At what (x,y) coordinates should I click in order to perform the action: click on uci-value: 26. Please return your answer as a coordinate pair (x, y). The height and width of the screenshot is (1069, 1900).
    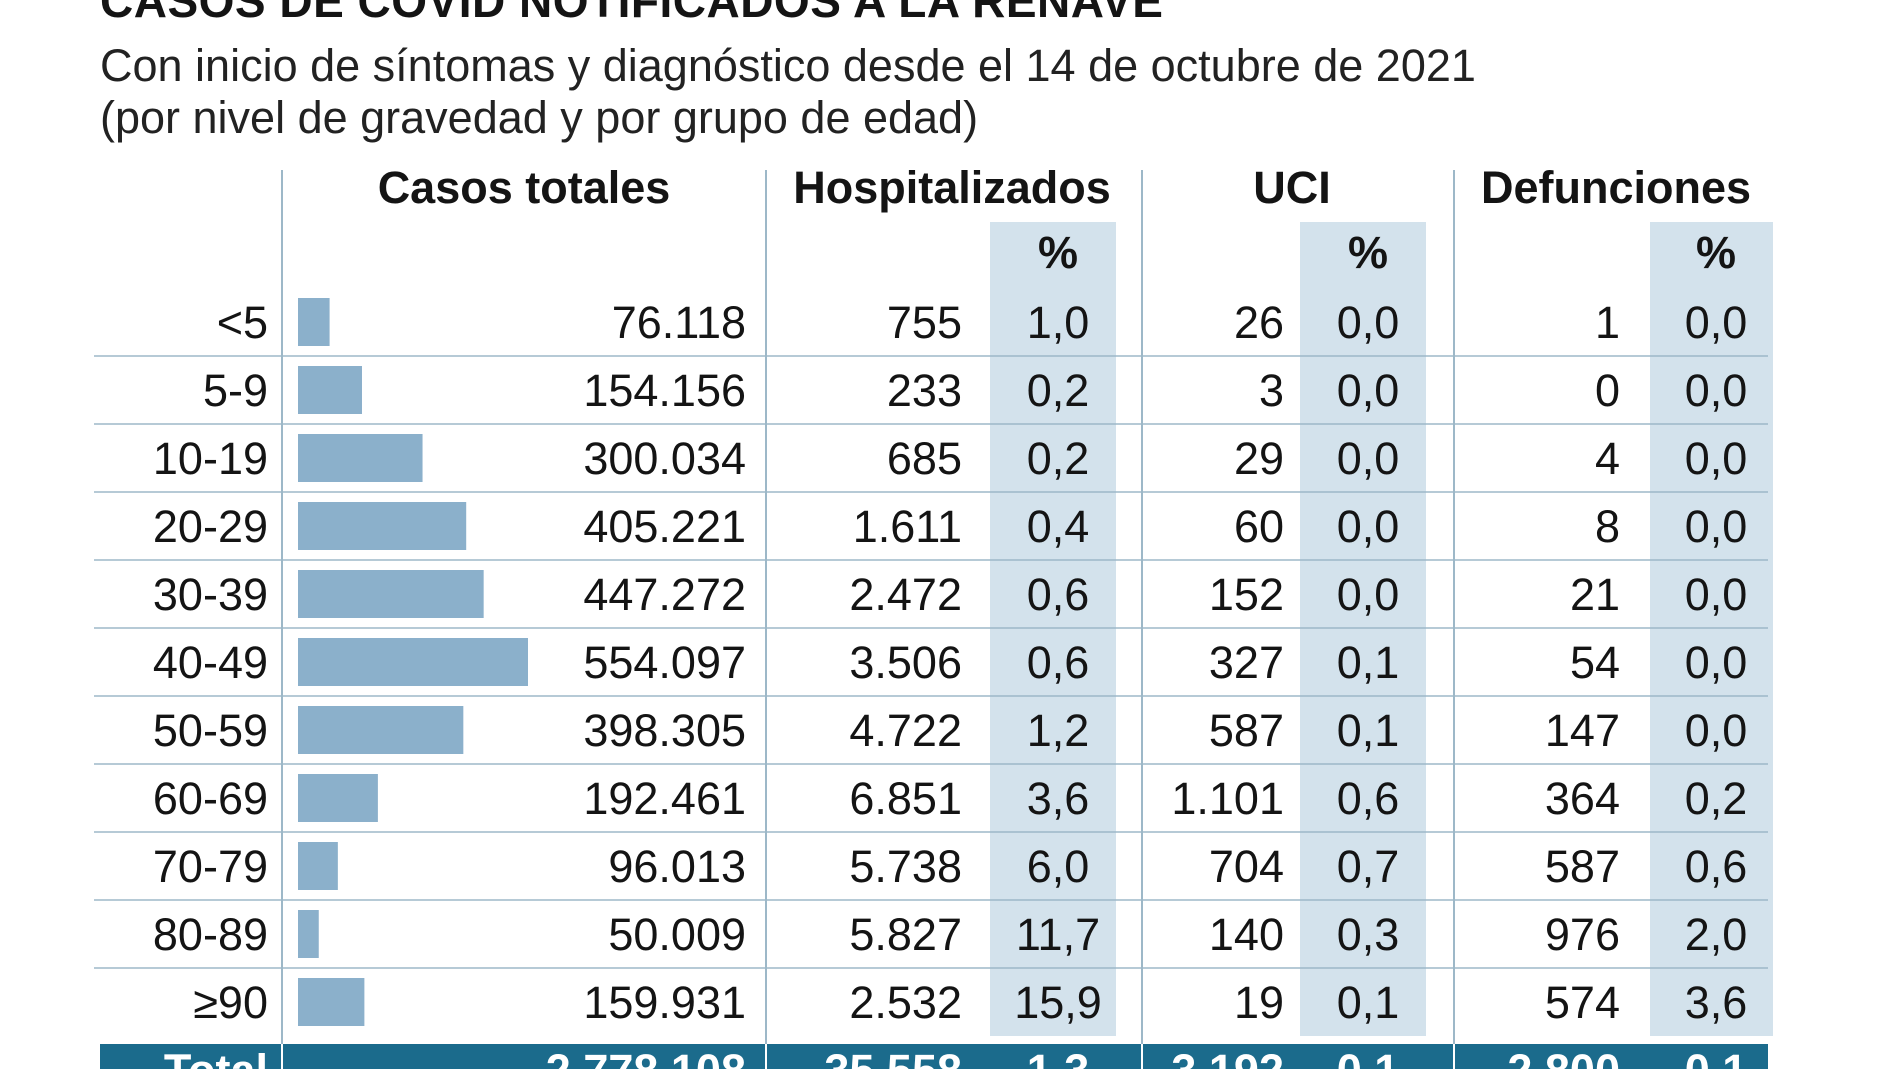
    Looking at the image, I should click on (1259, 322).